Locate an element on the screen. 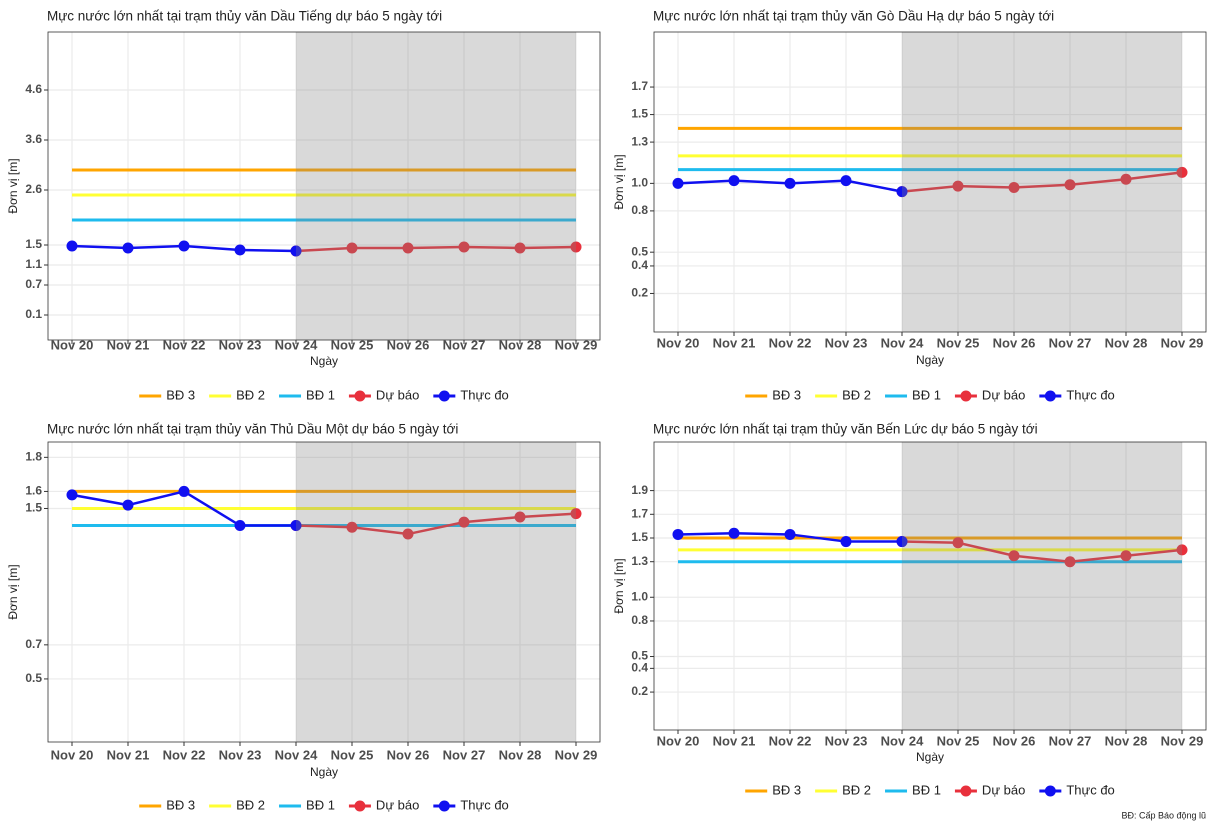 This screenshot has width=1214, height=824. legend-label: BĐ 1 is located at coordinates (320, 394).